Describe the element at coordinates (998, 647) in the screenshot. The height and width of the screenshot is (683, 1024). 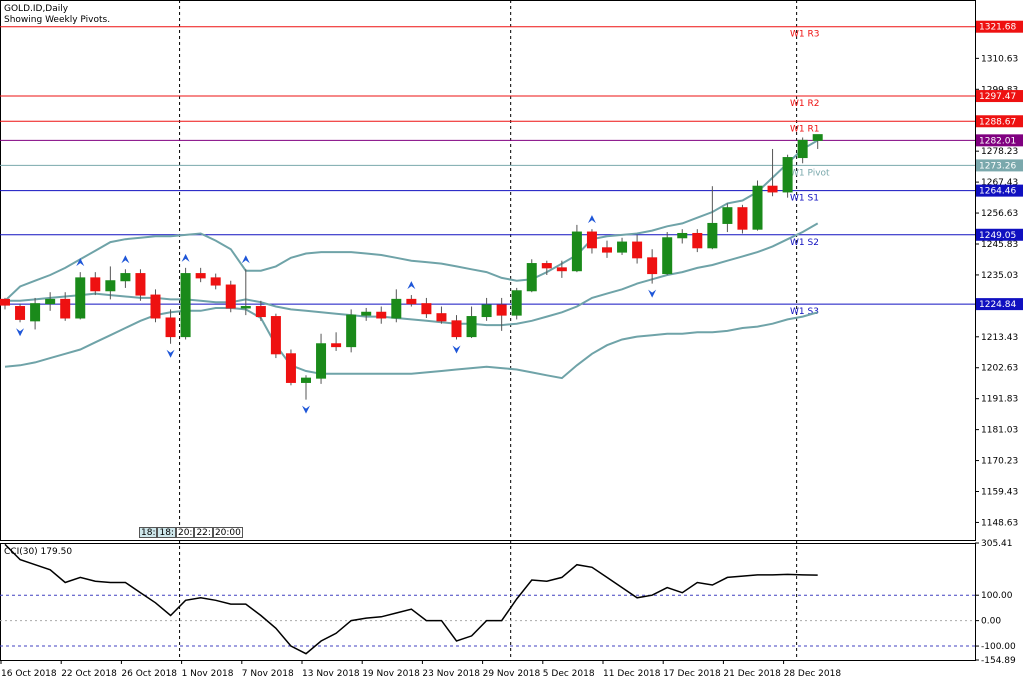
I see `cci-axis-label: -100.00` at that location.